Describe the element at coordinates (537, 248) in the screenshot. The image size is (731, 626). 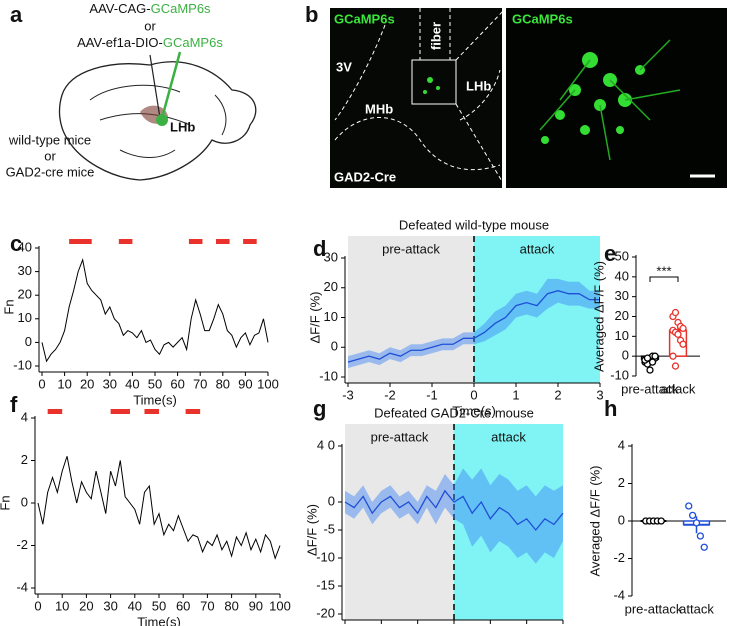
I see `region-label: attack` at that location.